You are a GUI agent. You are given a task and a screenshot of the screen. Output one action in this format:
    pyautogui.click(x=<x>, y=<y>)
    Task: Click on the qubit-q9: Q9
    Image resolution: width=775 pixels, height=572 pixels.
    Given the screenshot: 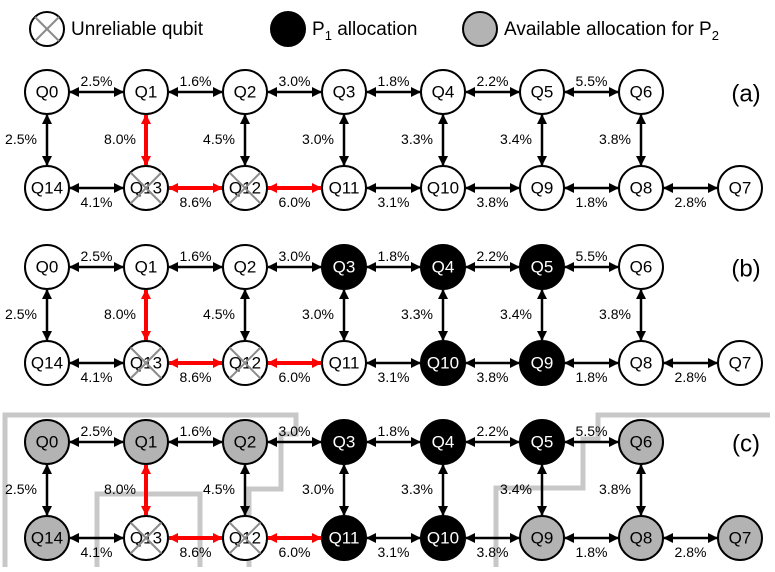 What is the action you would take?
    pyautogui.click(x=542, y=538)
    